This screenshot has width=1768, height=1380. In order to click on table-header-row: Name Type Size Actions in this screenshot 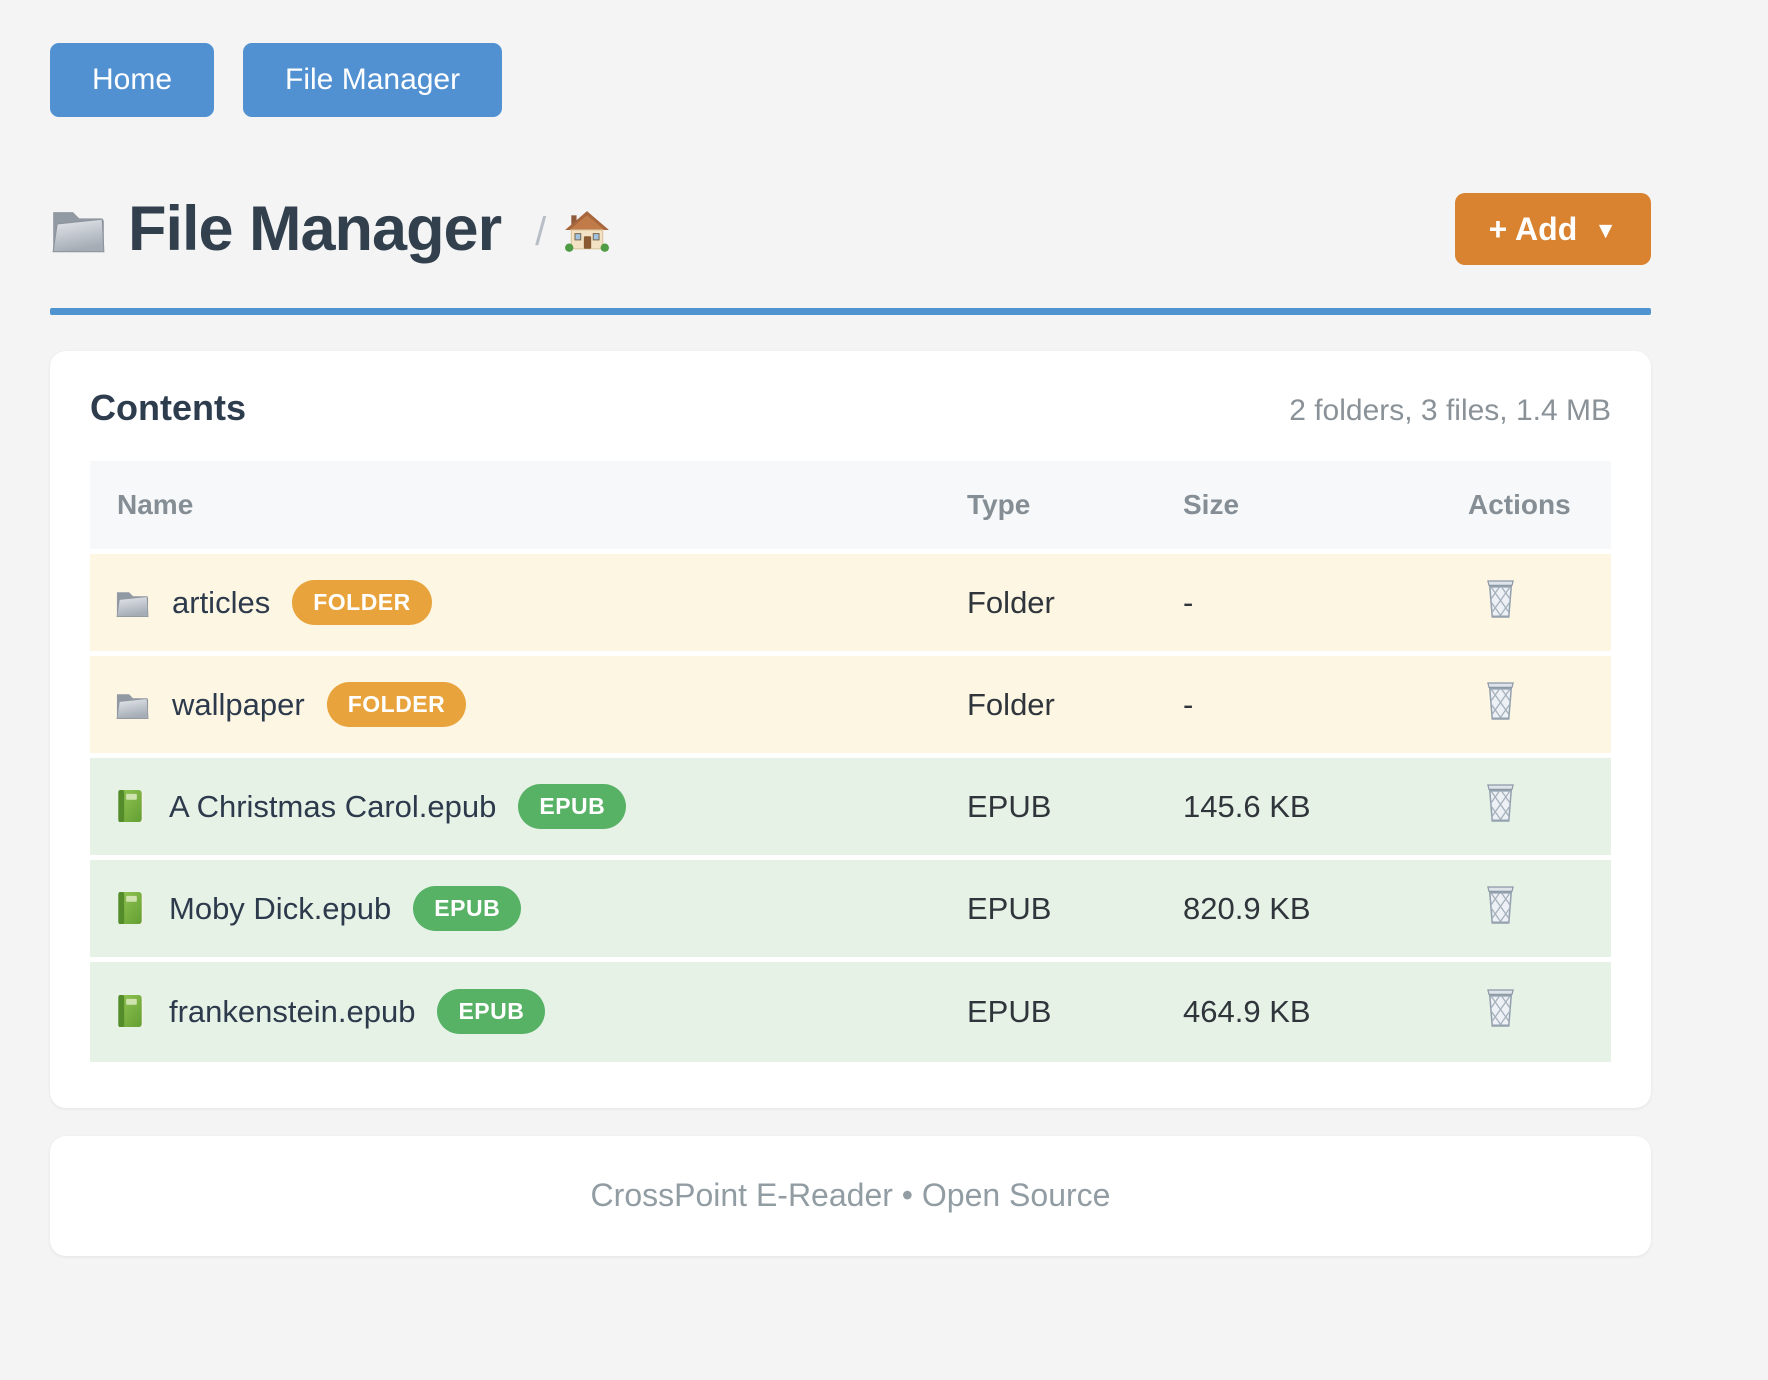, I will do `click(850, 506)`.